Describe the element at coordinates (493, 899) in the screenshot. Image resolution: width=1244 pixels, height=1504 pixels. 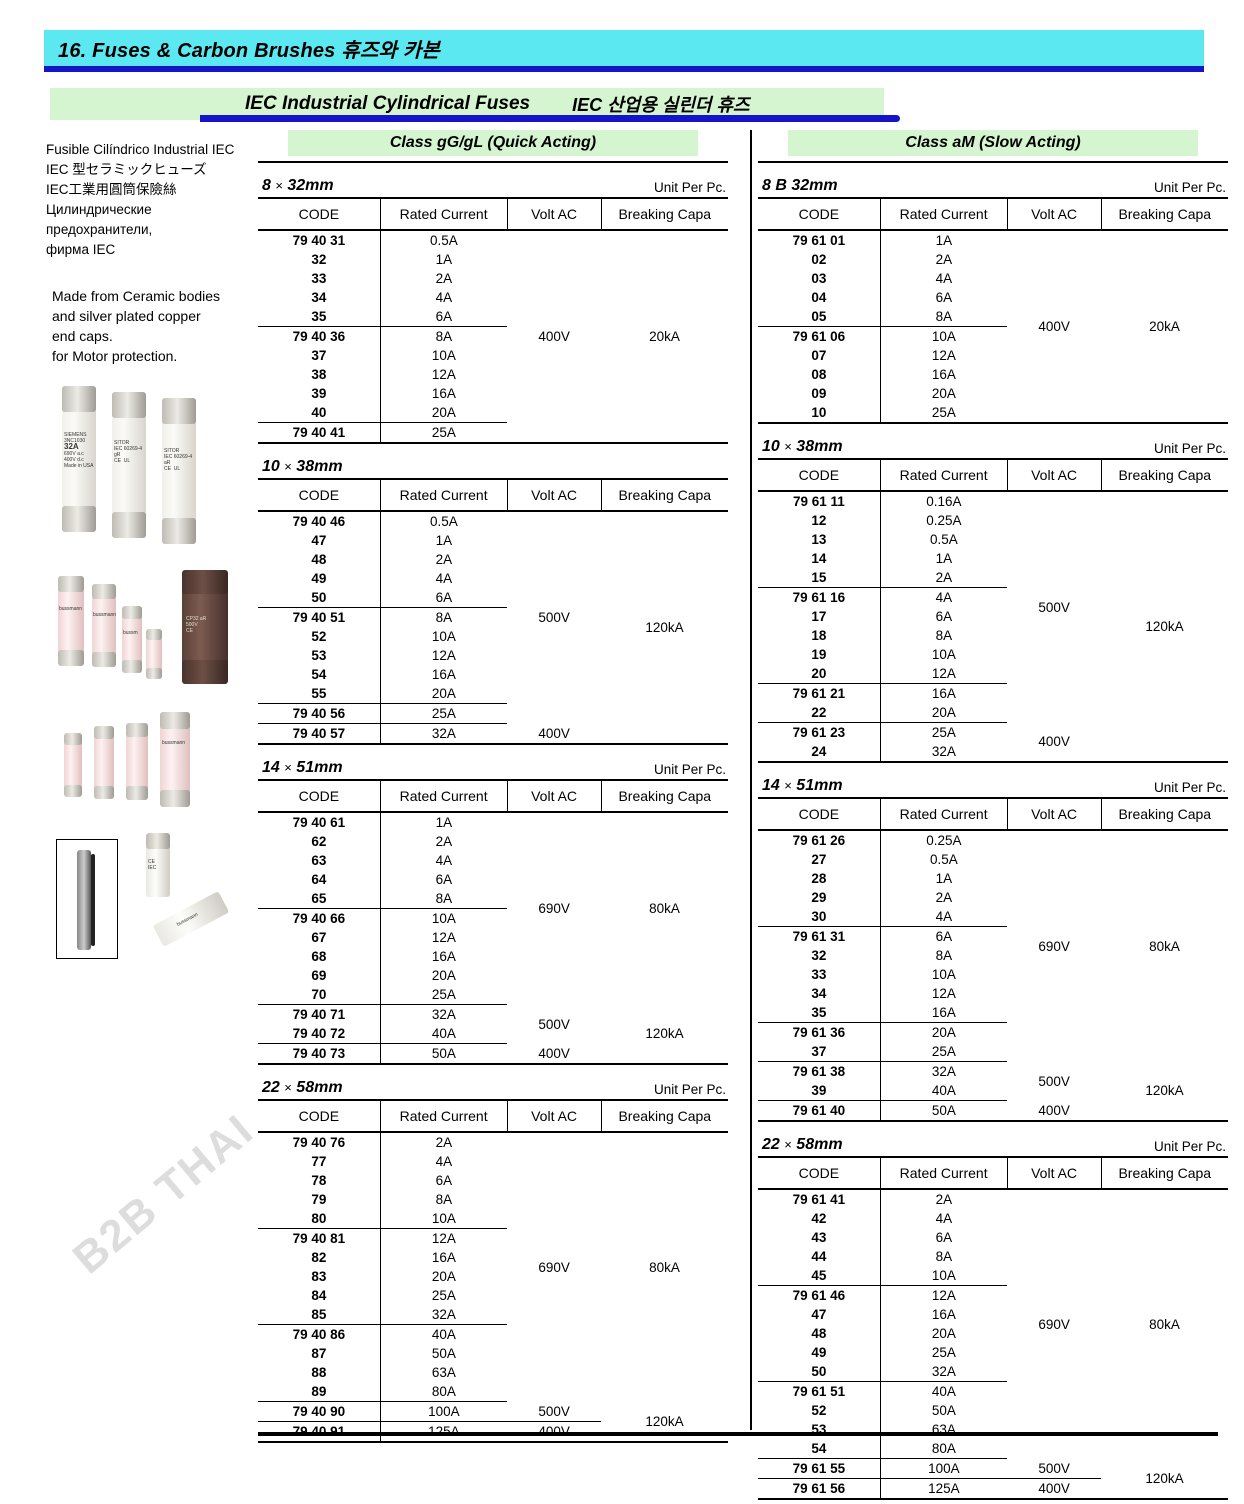
I see `table-row: 65 8A` at that location.